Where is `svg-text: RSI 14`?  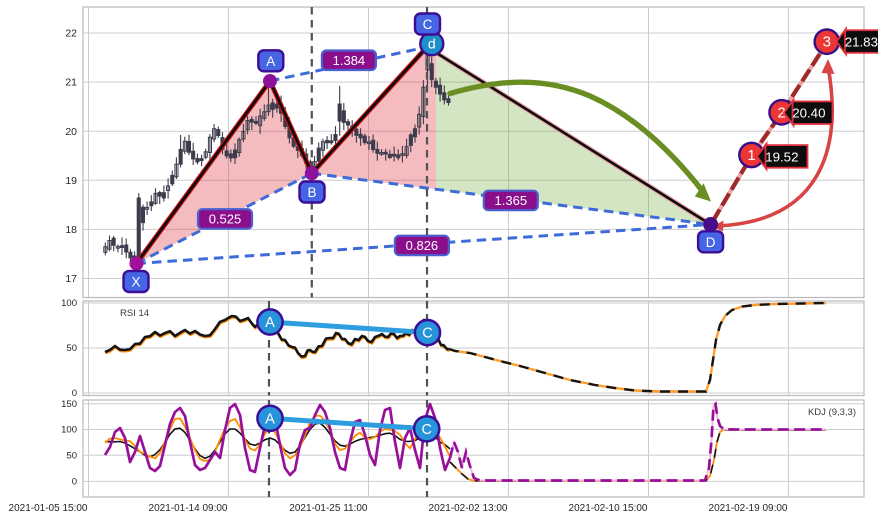 svg-text: RSI 14 is located at coordinates (134, 313).